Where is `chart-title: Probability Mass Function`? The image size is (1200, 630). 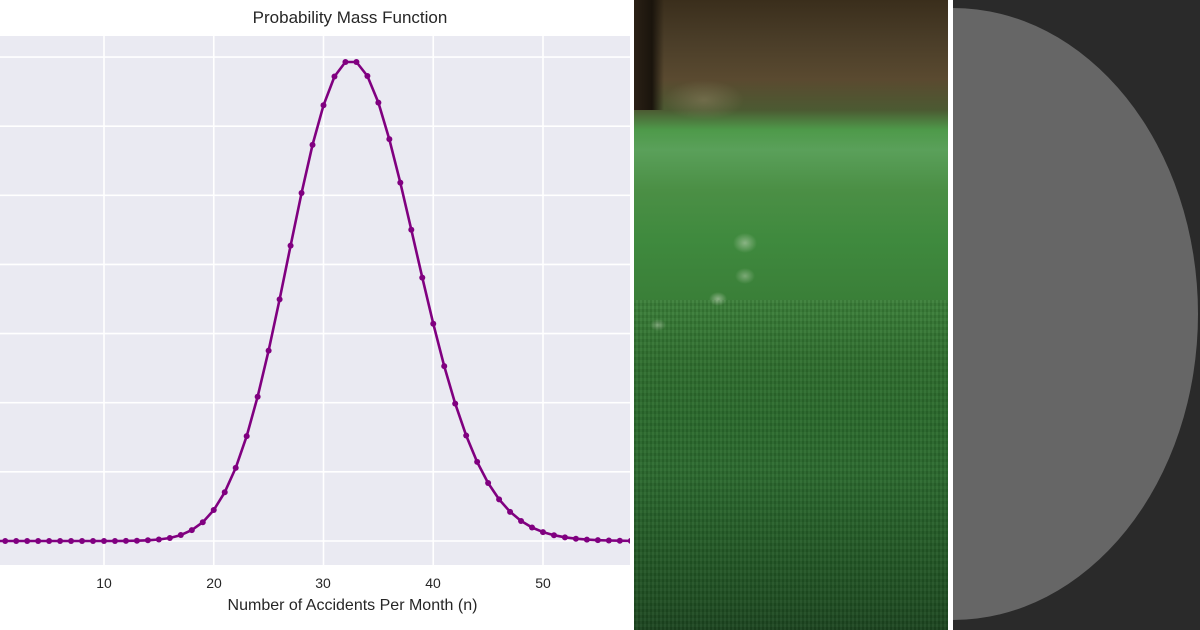 chart-title: Probability Mass Function is located at coordinates (350, 17).